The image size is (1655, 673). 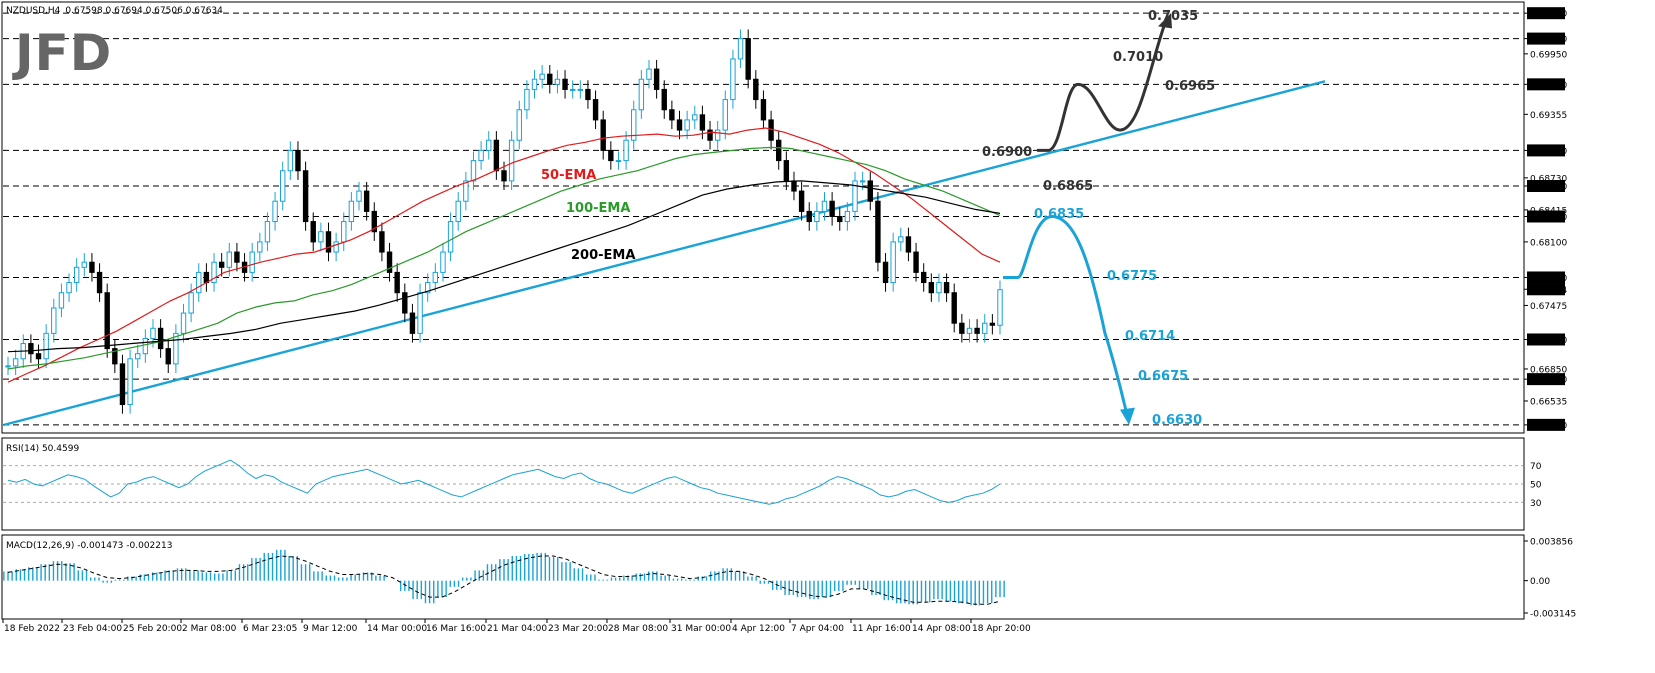 I want to click on ema-label: 200-EMA, so click(x=603, y=255).